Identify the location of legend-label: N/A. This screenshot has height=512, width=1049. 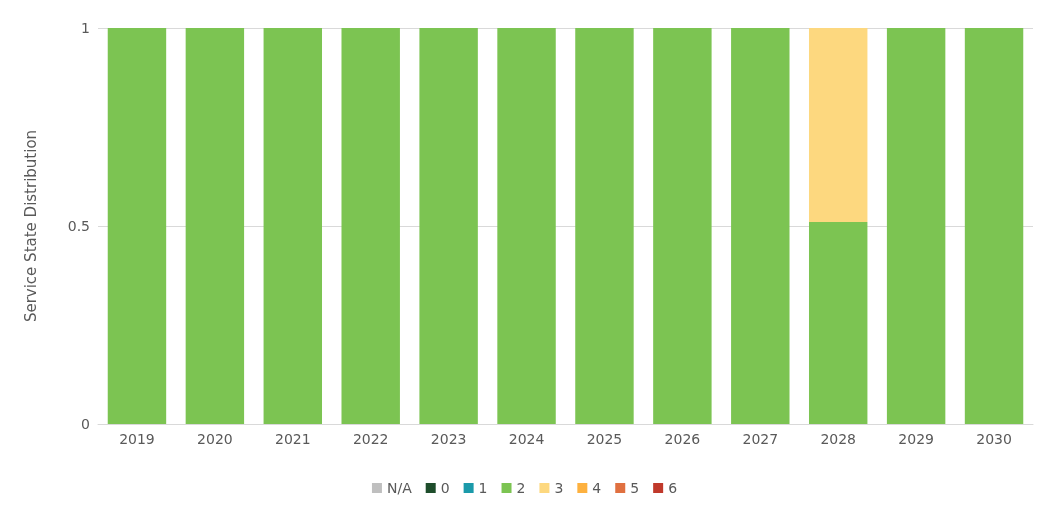
(399, 488).